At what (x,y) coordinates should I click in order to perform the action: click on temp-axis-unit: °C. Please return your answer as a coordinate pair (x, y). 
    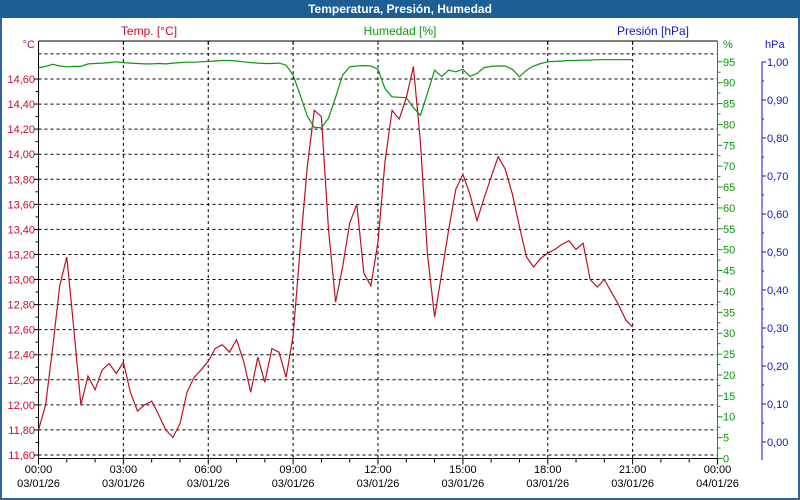
    Looking at the image, I should click on (28, 45).